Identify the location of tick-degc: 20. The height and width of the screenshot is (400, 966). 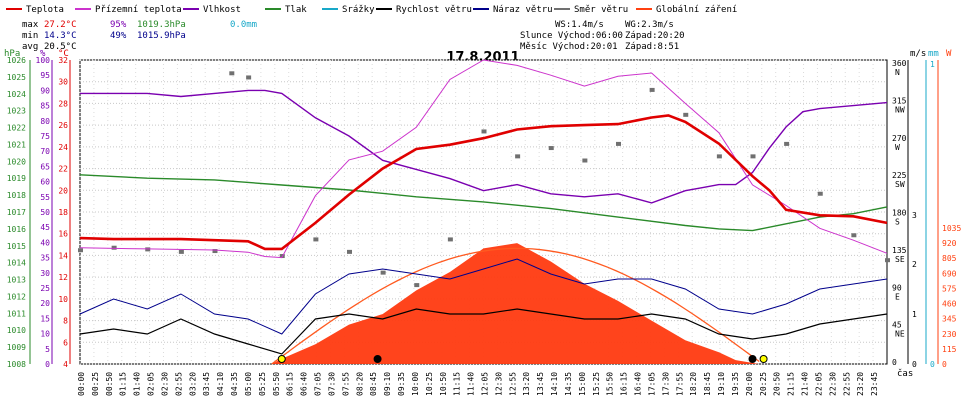
(63, 190).